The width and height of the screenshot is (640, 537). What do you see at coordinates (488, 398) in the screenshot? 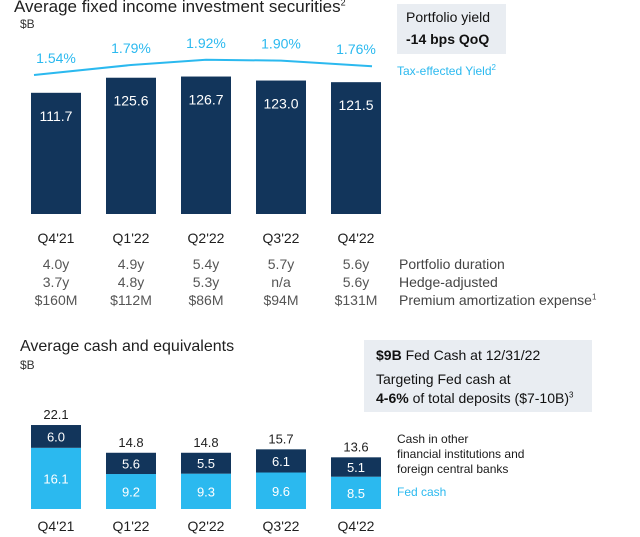
I see `fed-cash-deposits: of total deposits ($7-10B)` at bounding box center [488, 398].